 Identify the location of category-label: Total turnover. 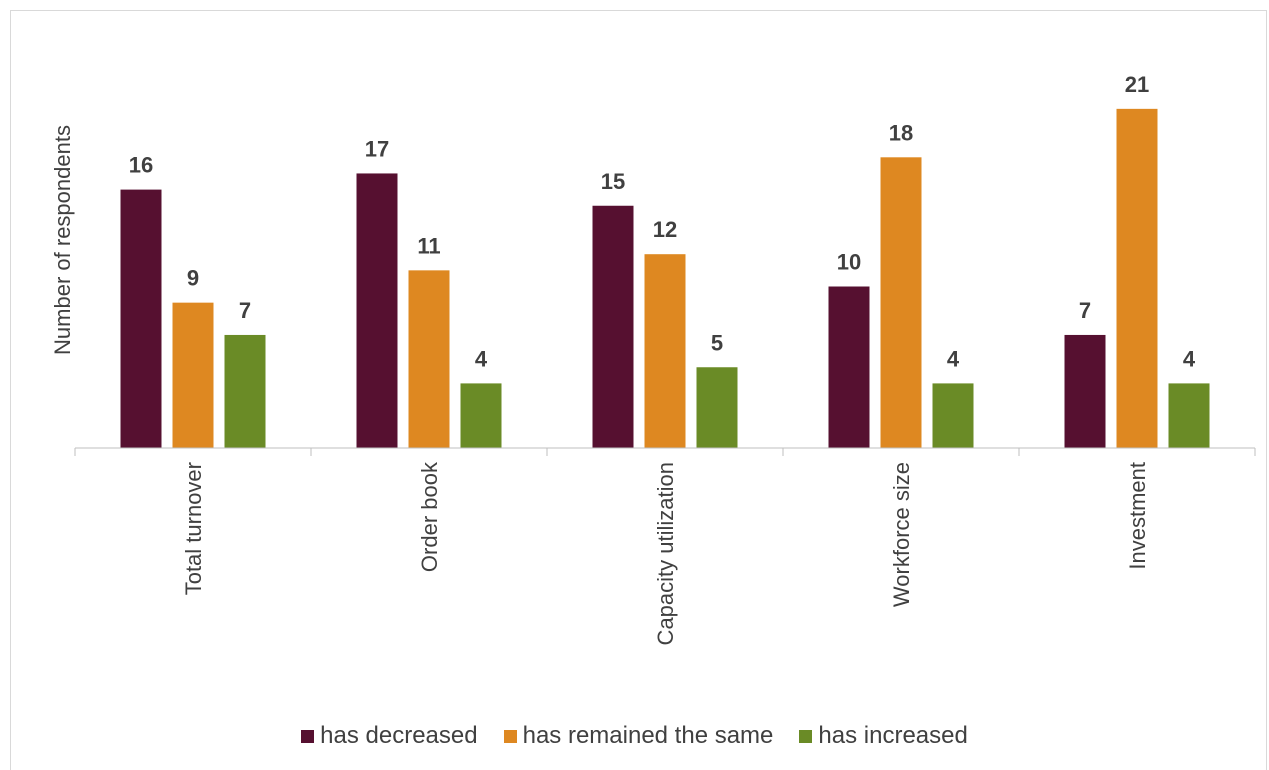
(193, 528).